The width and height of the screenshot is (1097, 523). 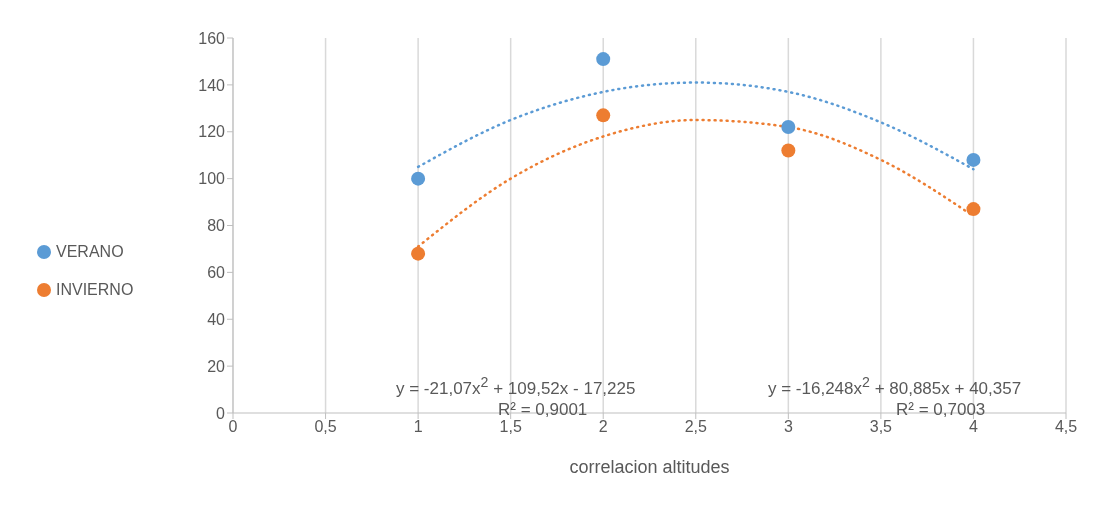 What do you see at coordinates (510, 427) in the screenshot?
I see `x-tick-label: 1,5` at bounding box center [510, 427].